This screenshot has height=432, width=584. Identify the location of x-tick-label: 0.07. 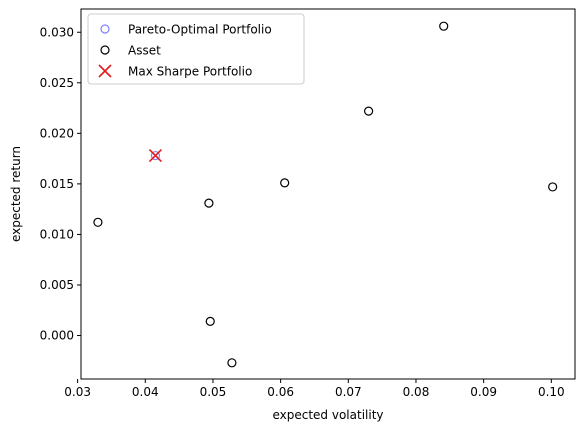
(348, 392).